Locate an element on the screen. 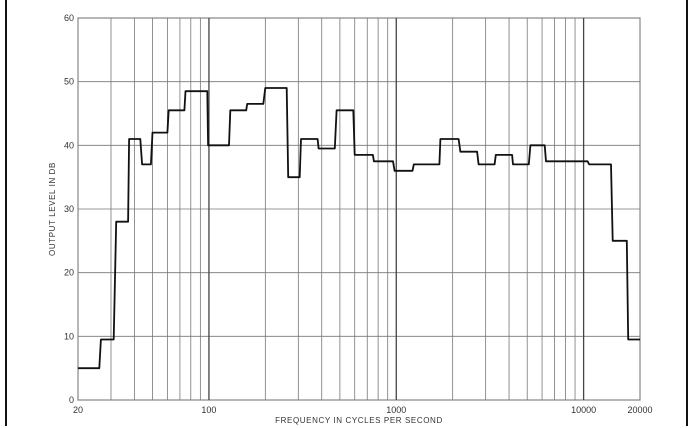 The height and width of the screenshot is (428, 690). x-tick-label: 100 is located at coordinates (208, 410).